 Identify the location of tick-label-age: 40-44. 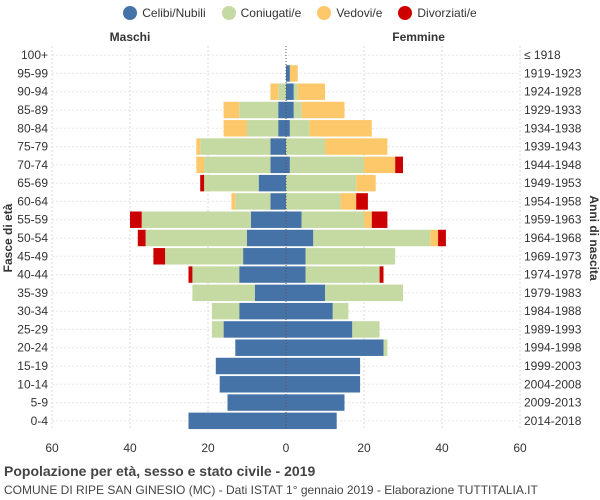
(32, 275).